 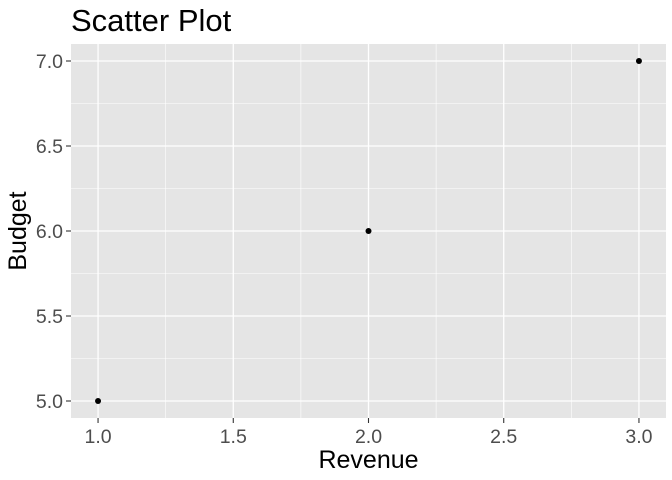 I want to click on x-tick-label: 1.0, so click(x=97, y=437).